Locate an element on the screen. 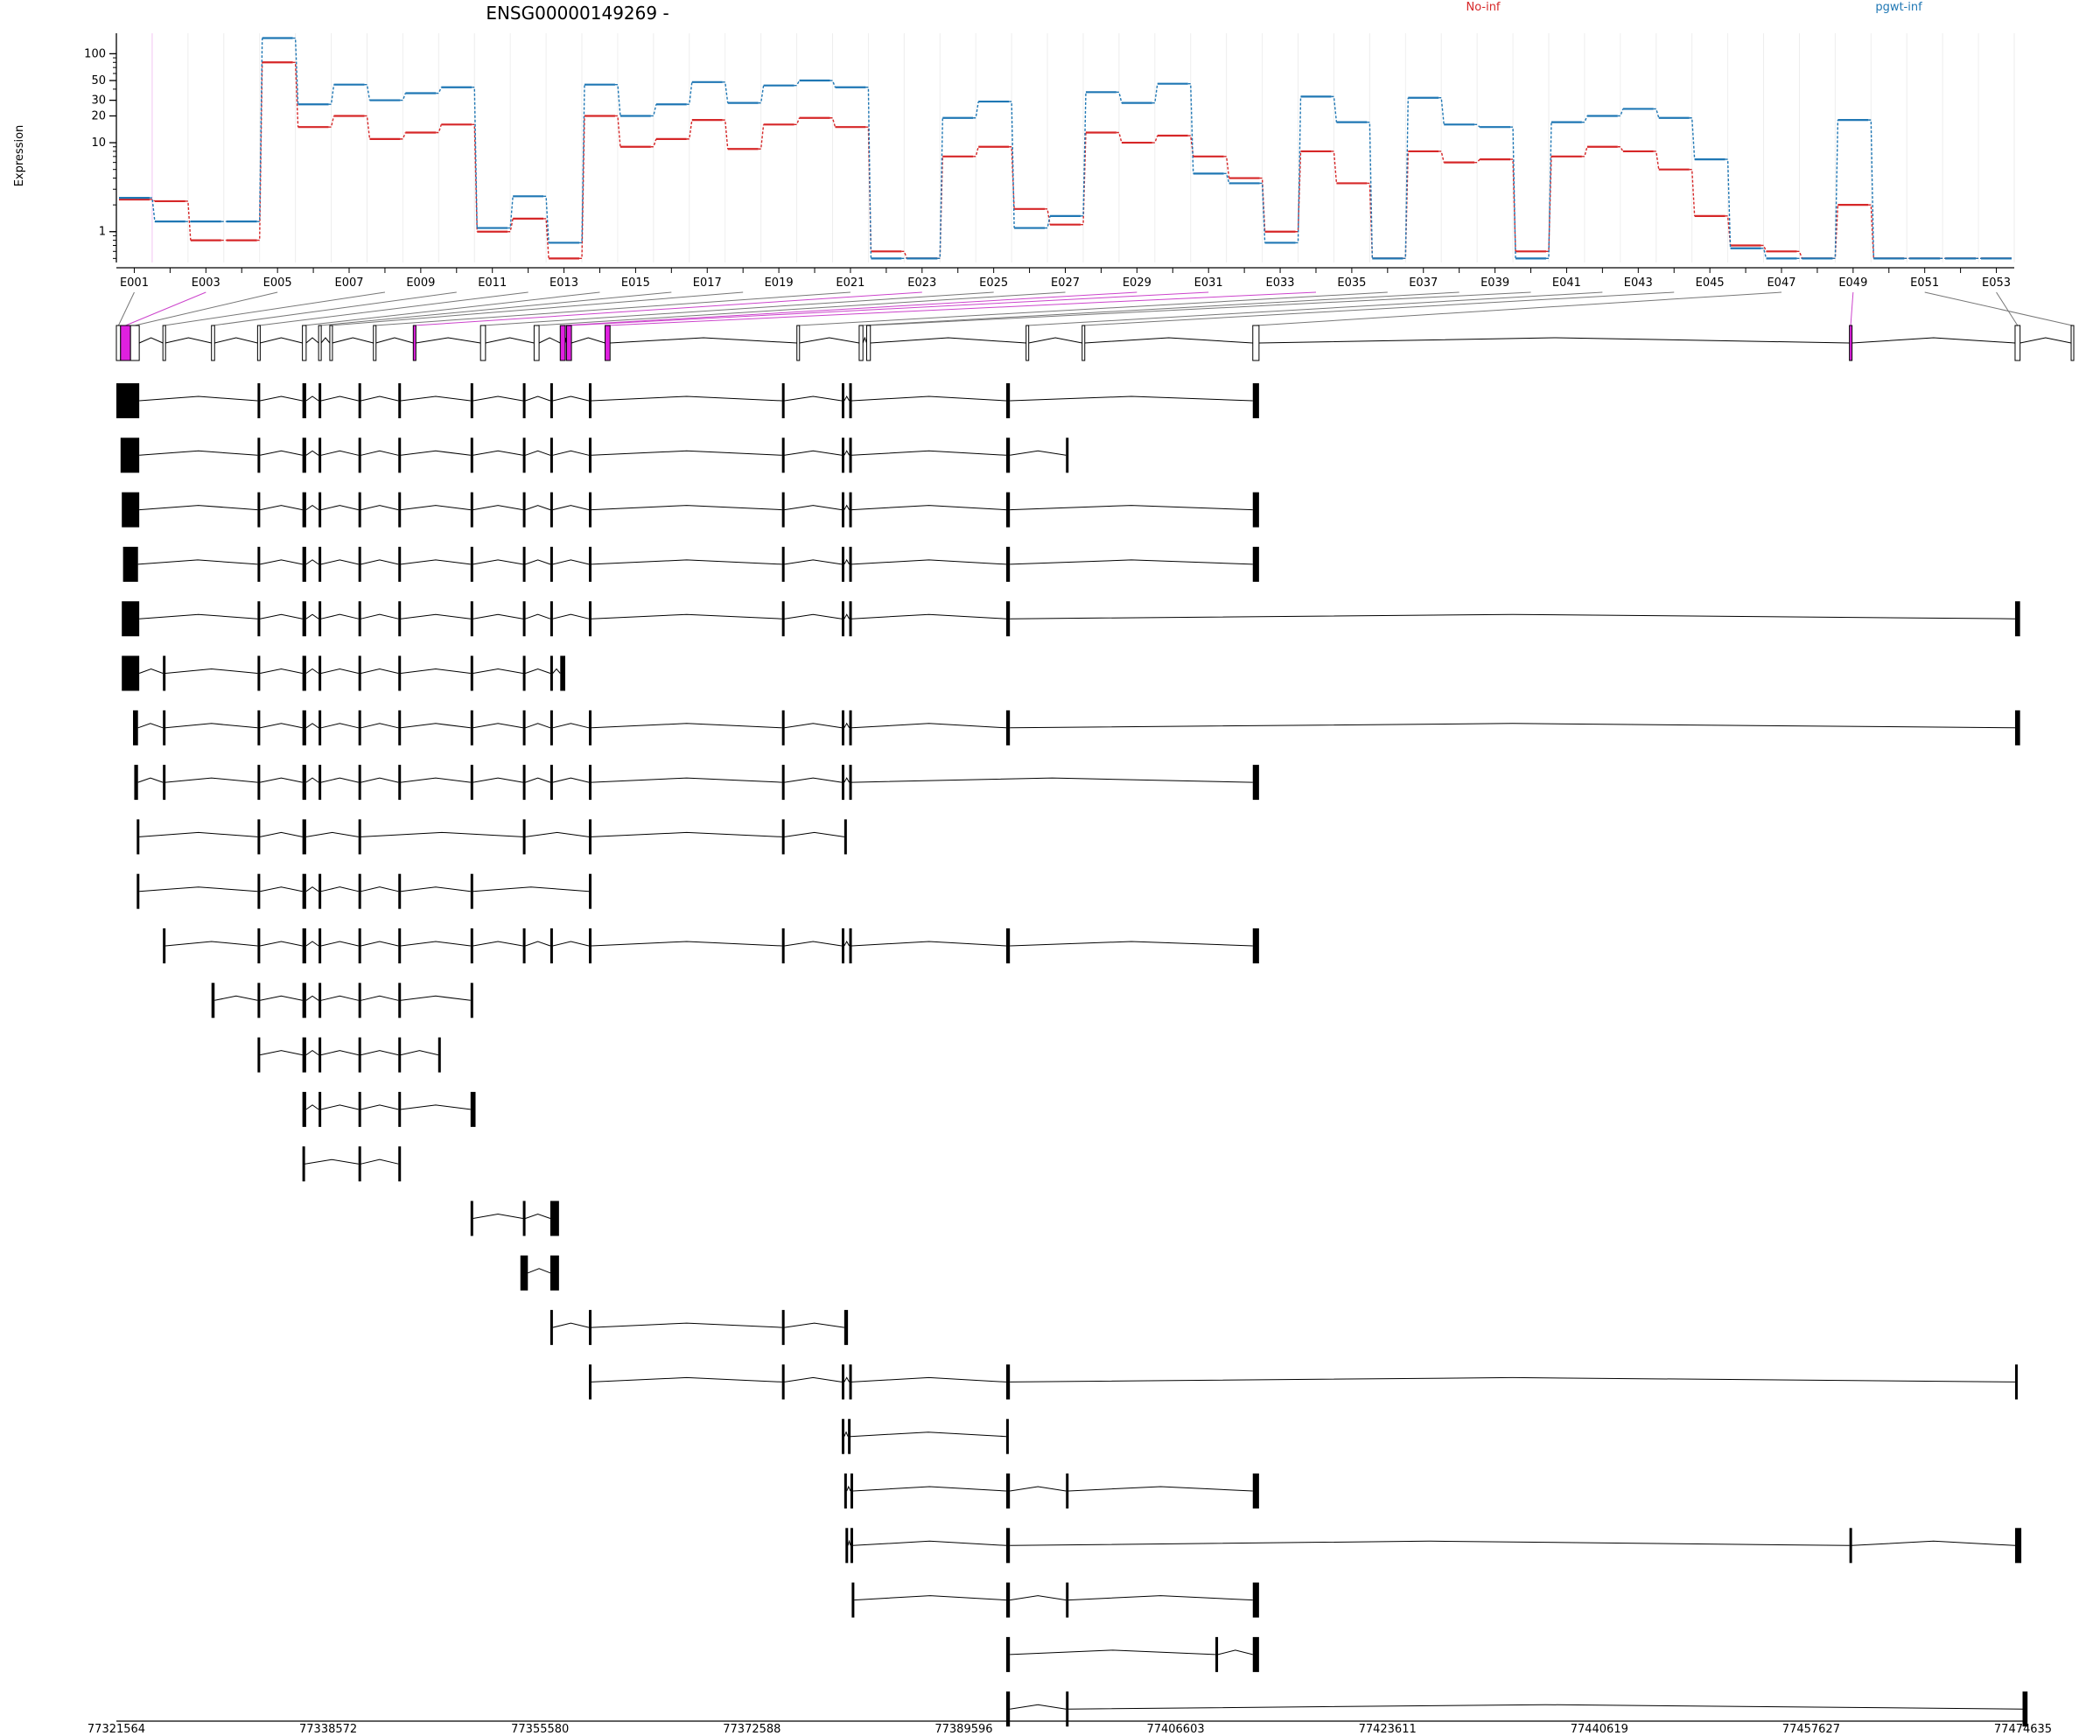  x-tick-label: E001 is located at coordinates (134, 283).